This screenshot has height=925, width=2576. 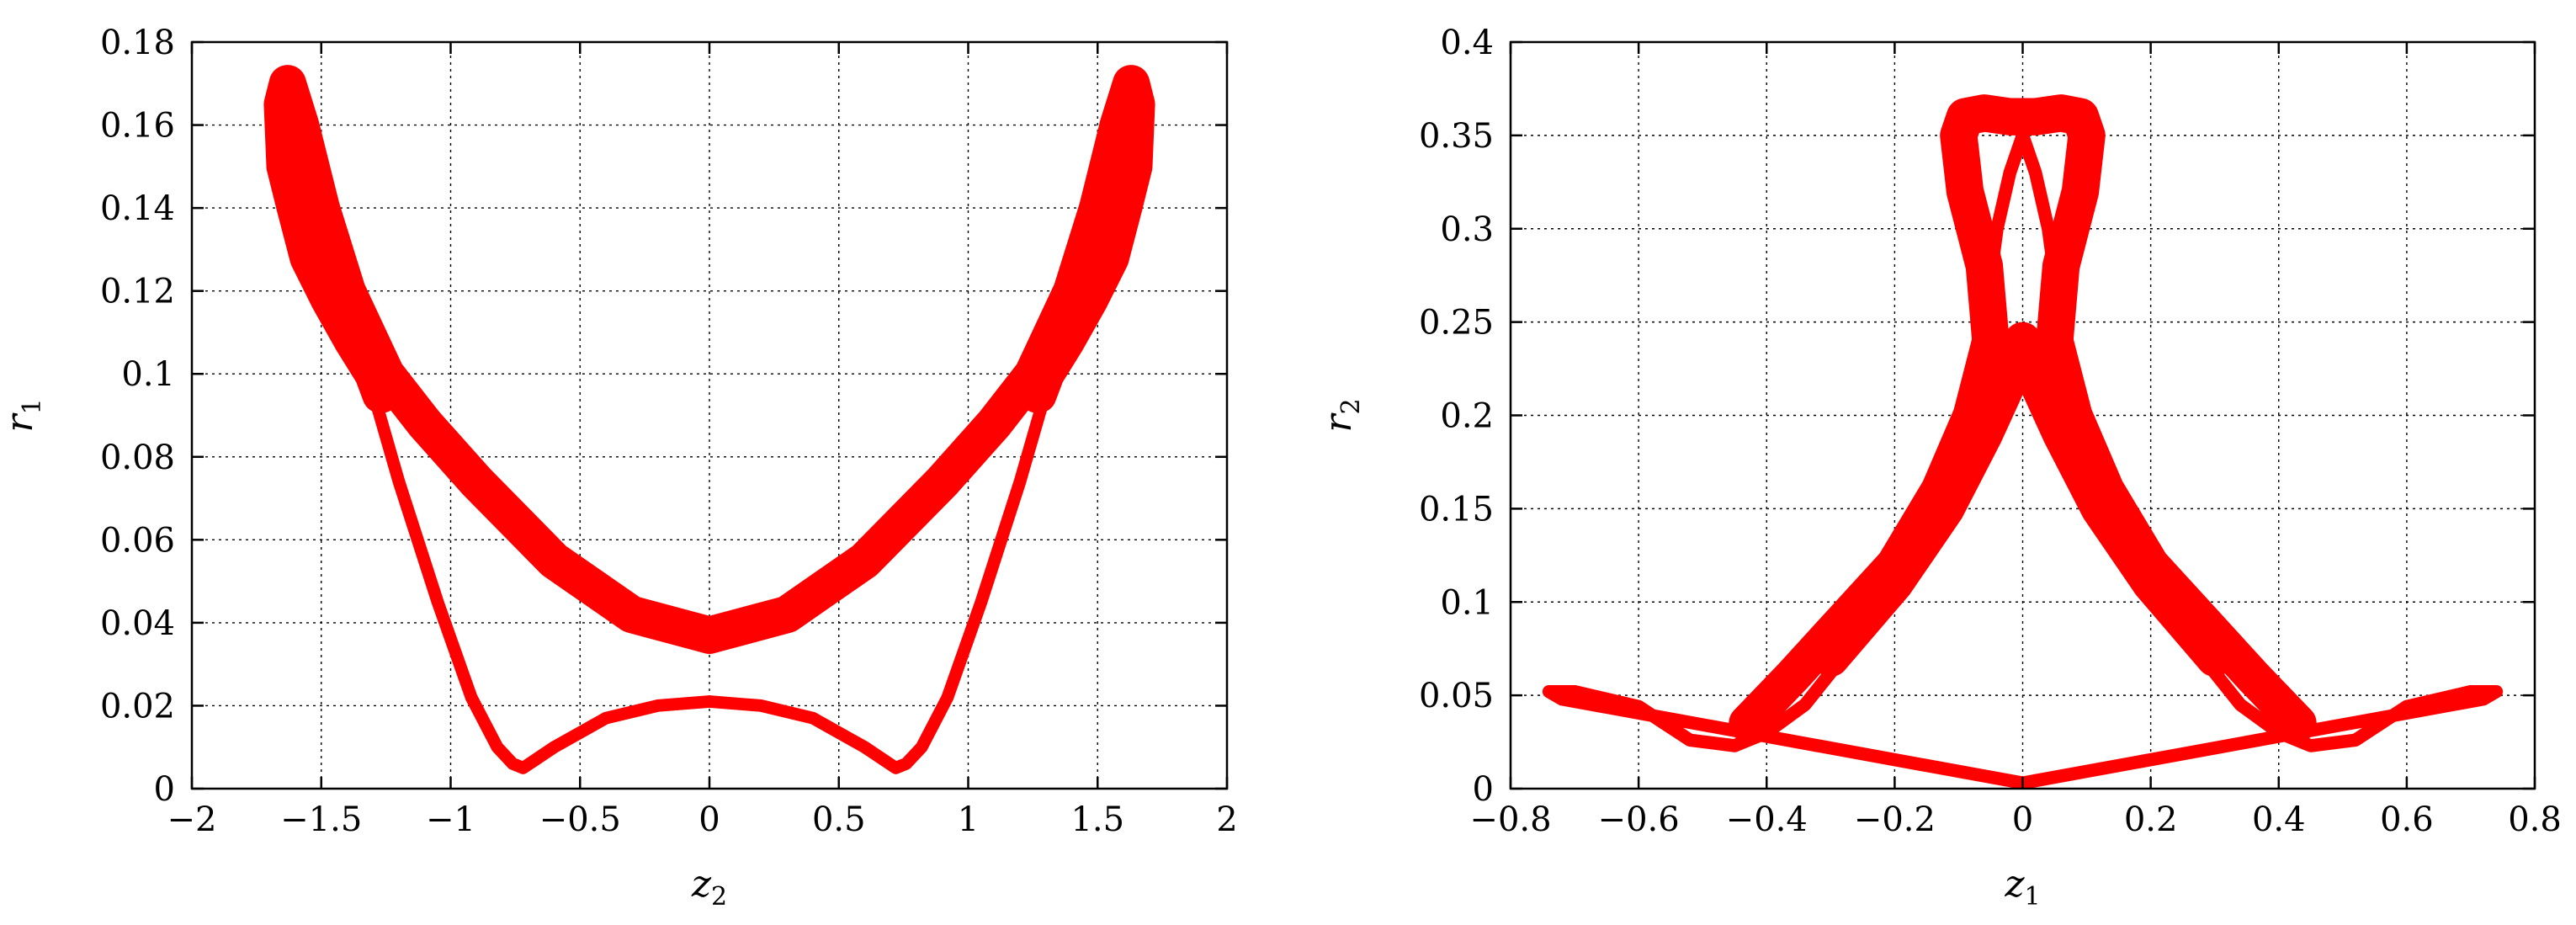 I want to click on x-axis-label-subscript: 1, so click(x=2033, y=897).